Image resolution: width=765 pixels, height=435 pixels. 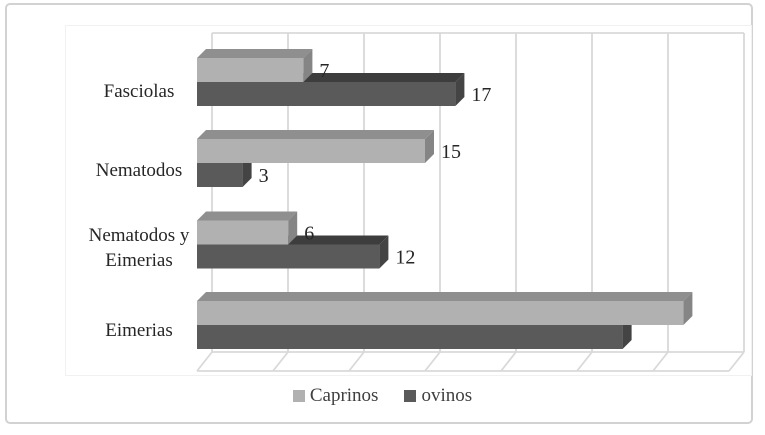 What do you see at coordinates (139, 91) in the screenshot?
I see `category-label-fasciolas: Fasciolas` at bounding box center [139, 91].